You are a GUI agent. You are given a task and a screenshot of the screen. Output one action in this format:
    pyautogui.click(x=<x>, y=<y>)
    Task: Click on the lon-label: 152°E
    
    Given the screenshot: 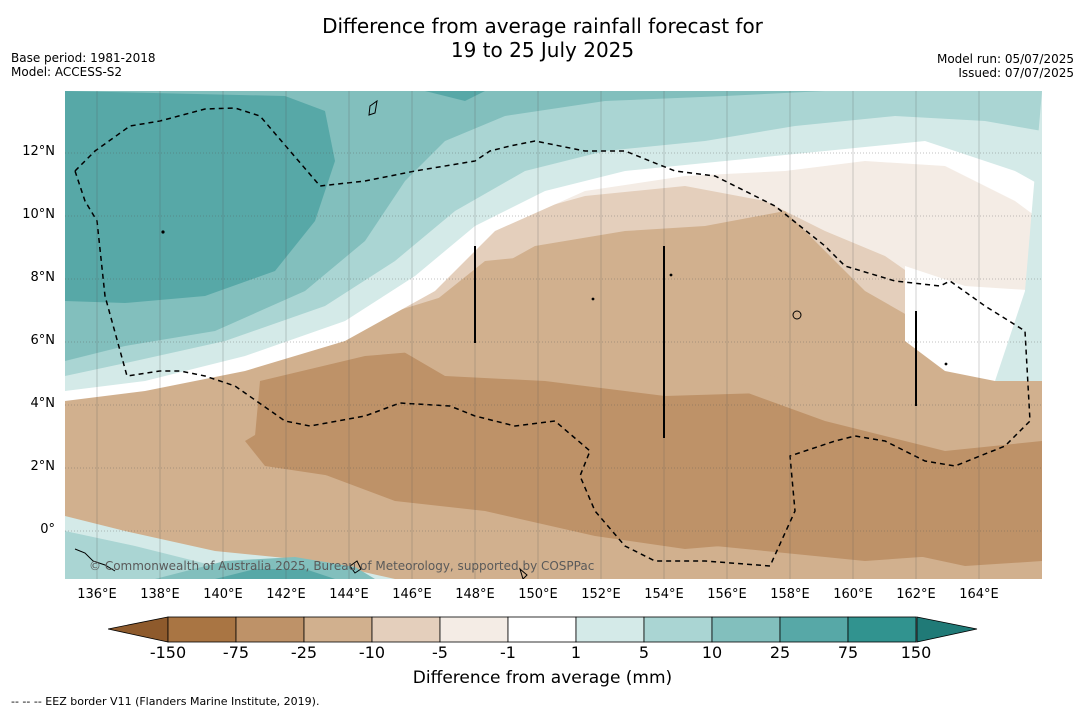 What is the action you would take?
    pyautogui.click(x=601, y=594)
    